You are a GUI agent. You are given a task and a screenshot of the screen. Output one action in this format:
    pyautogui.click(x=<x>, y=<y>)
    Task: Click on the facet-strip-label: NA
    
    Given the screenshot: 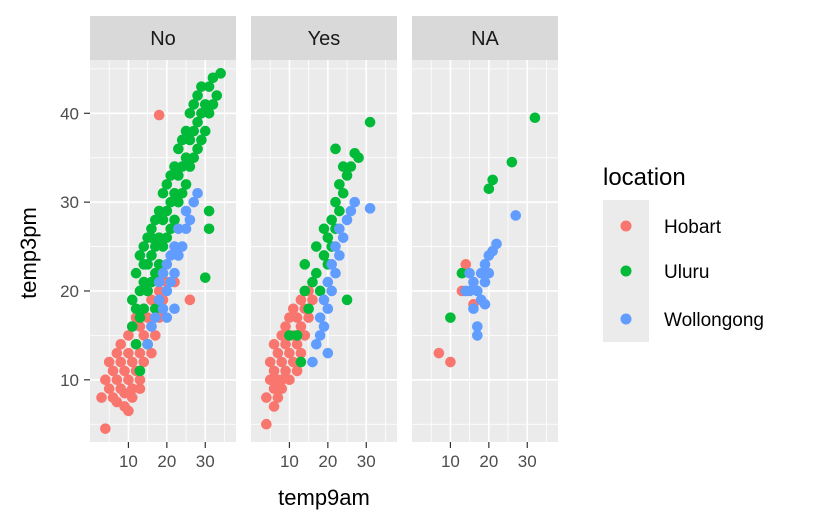 What is the action you would take?
    pyautogui.click(x=485, y=39)
    